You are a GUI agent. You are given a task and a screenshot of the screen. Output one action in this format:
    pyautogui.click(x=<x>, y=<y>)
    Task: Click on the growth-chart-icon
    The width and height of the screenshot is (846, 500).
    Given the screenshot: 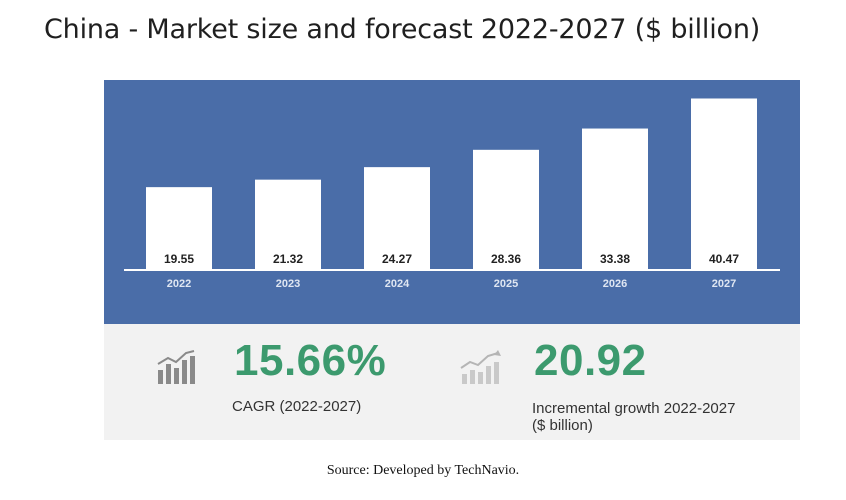 What is the action you would take?
    pyautogui.click(x=480, y=367)
    